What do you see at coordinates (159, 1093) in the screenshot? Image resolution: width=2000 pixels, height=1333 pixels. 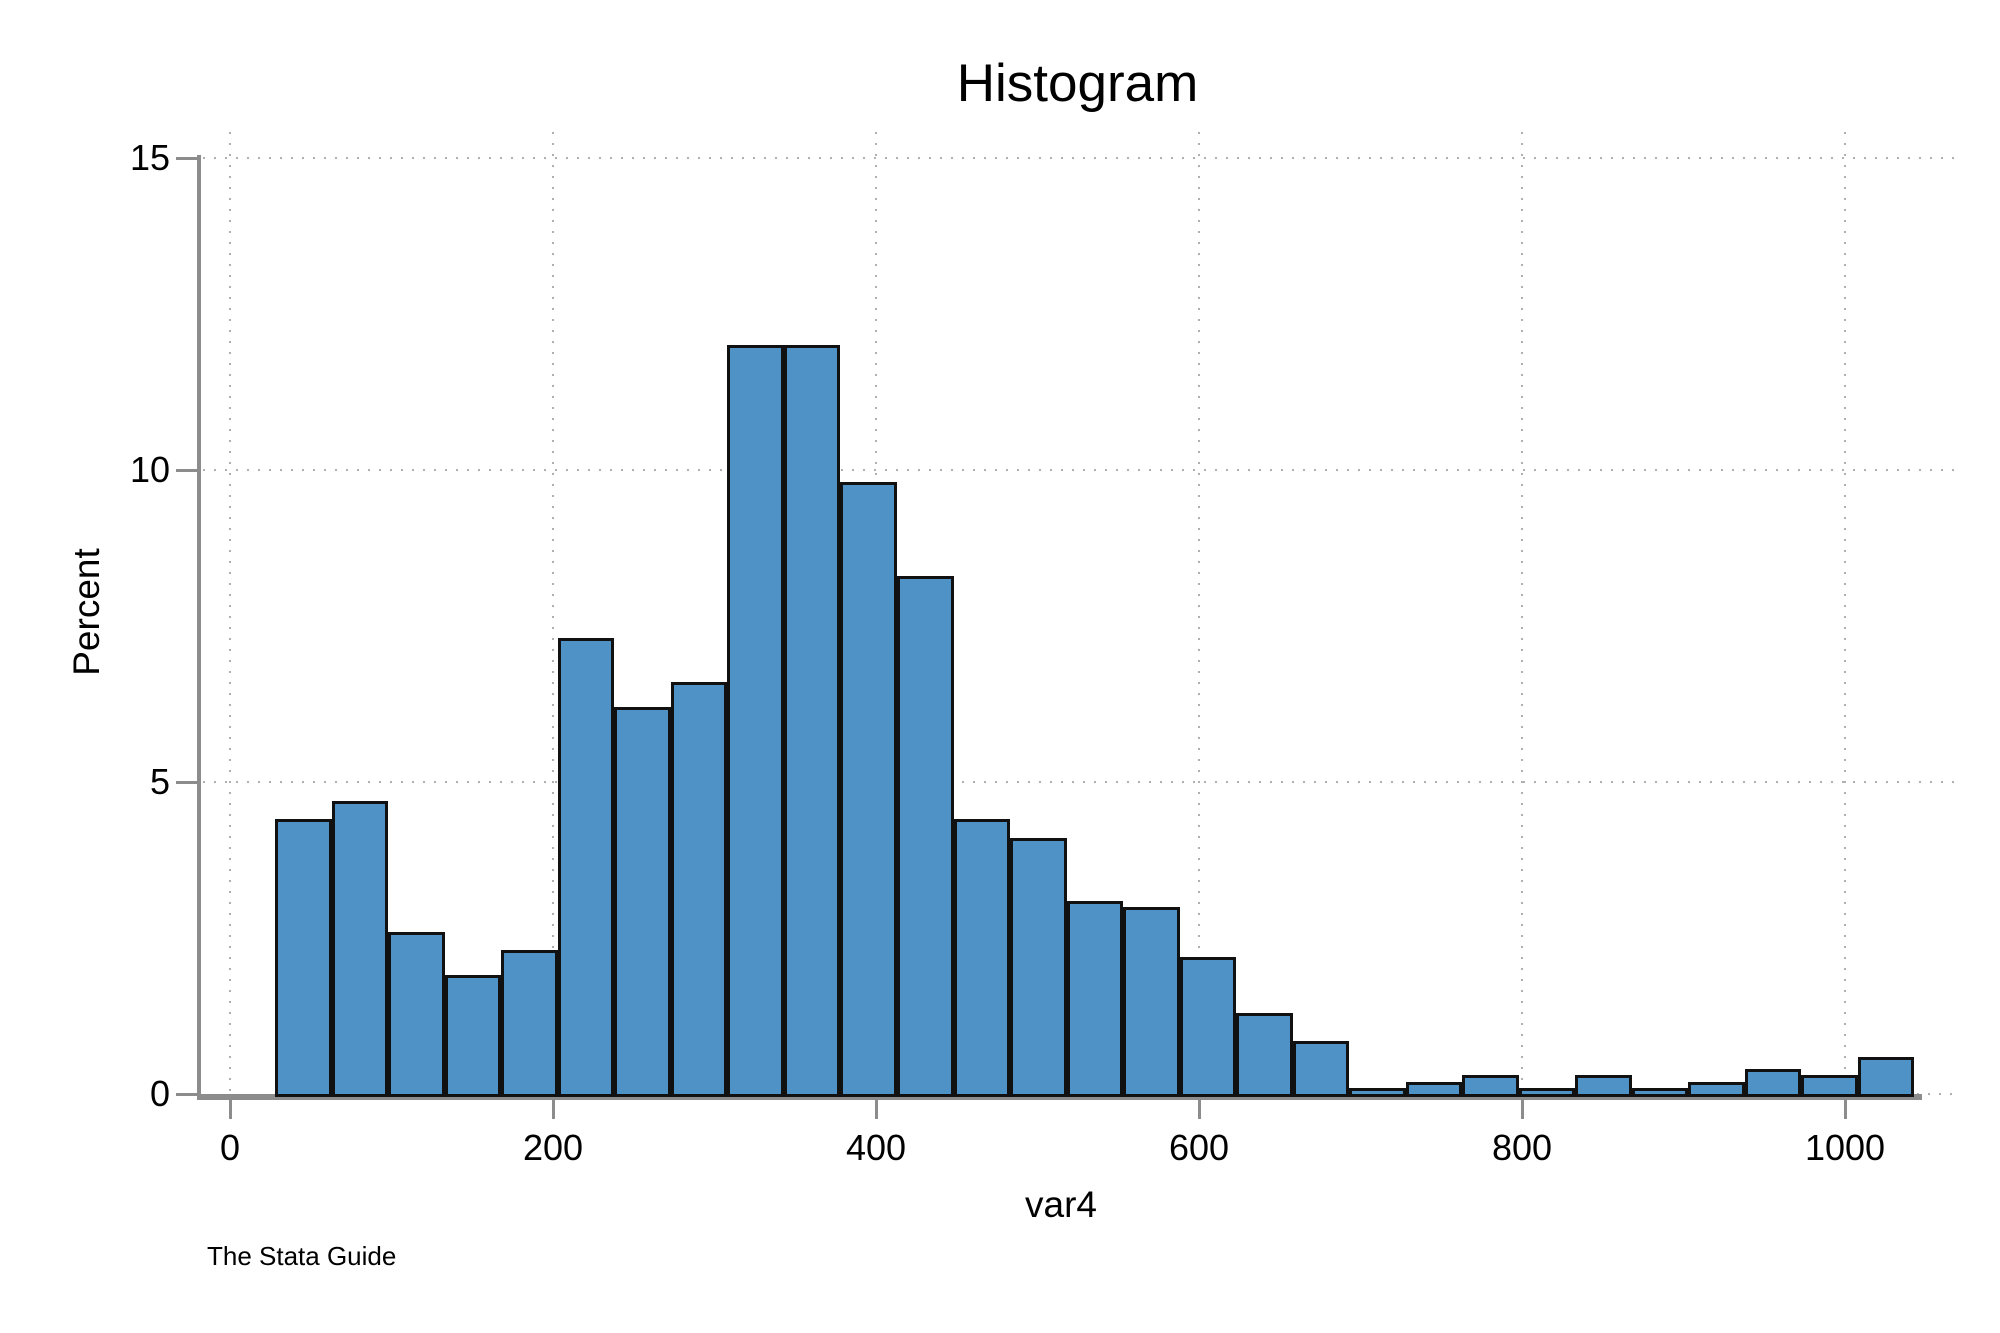 I see `y-tick-label: 0` at bounding box center [159, 1093].